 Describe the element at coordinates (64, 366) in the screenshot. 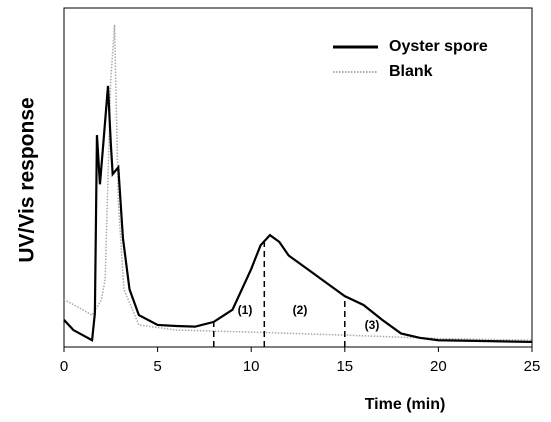

I see `x-tick-label: 0` at that location.